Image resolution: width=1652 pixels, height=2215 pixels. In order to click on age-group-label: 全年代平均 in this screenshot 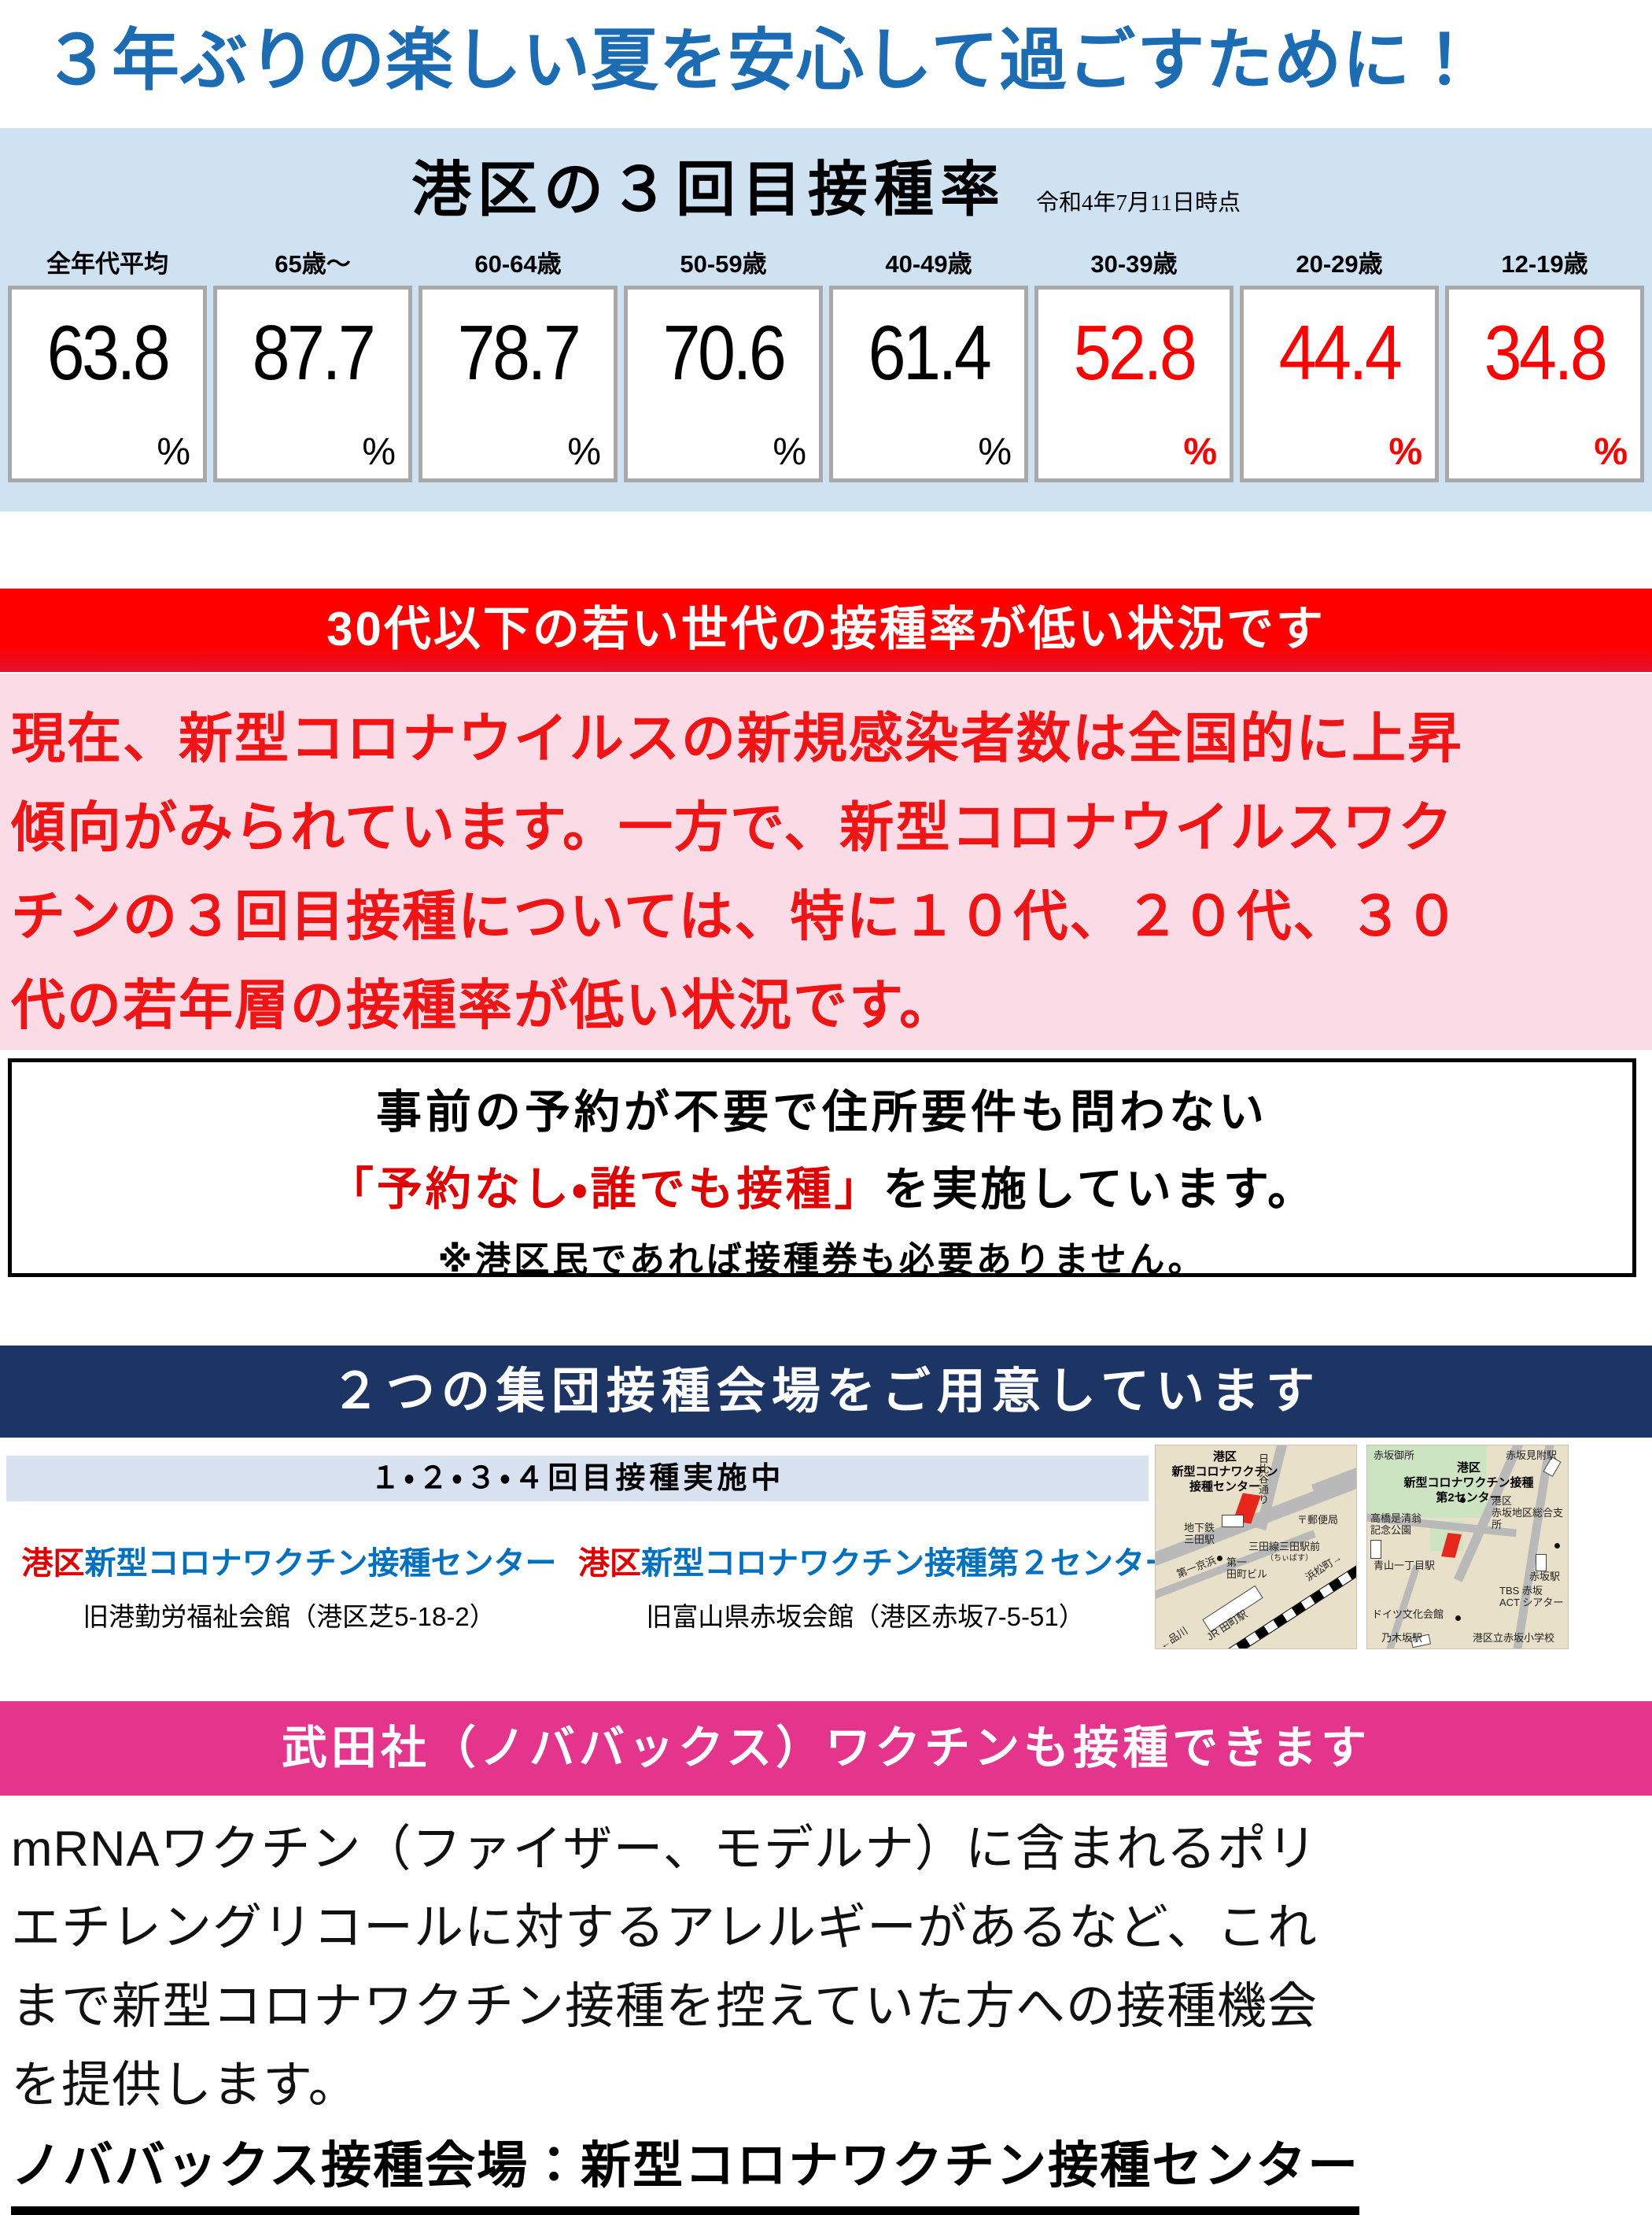, I will do `click(107, 264)`.